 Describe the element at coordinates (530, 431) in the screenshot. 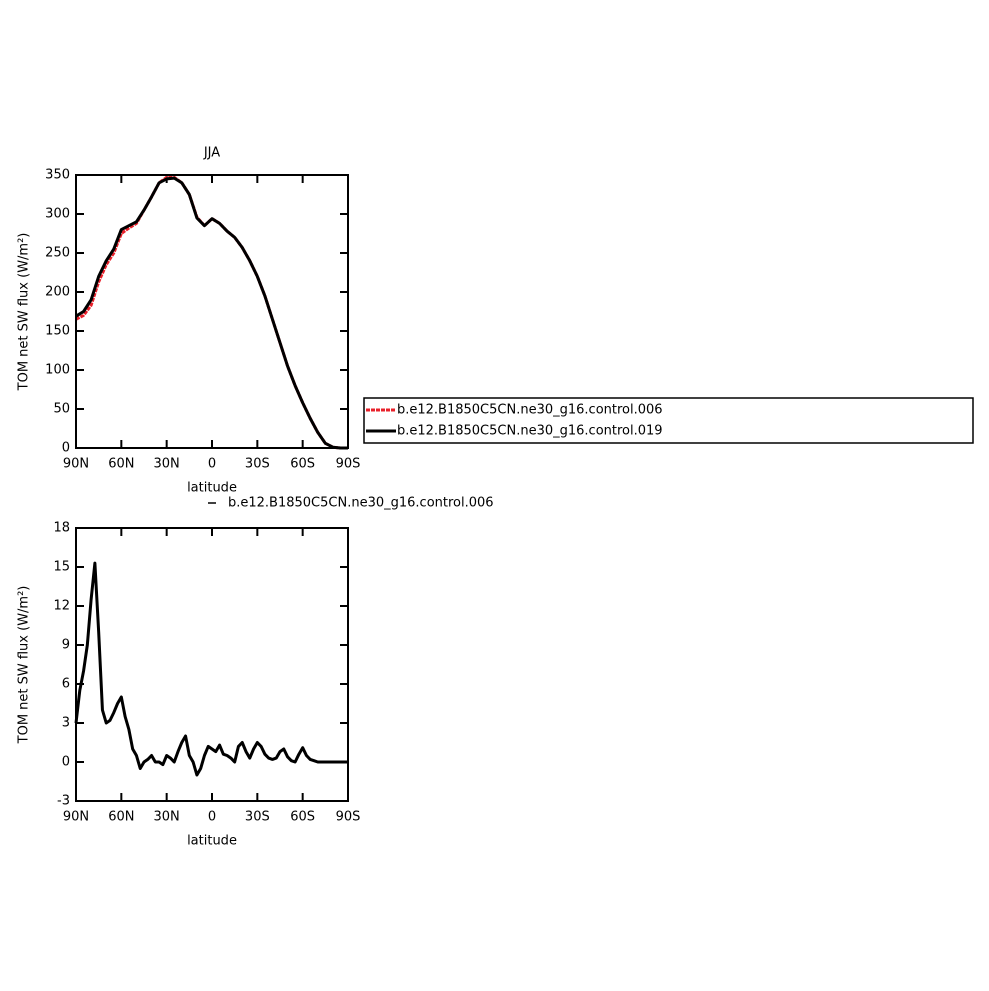

I see `legend-label: b.e12.B1850C5CN.ne30_g16.control.019` at that location.